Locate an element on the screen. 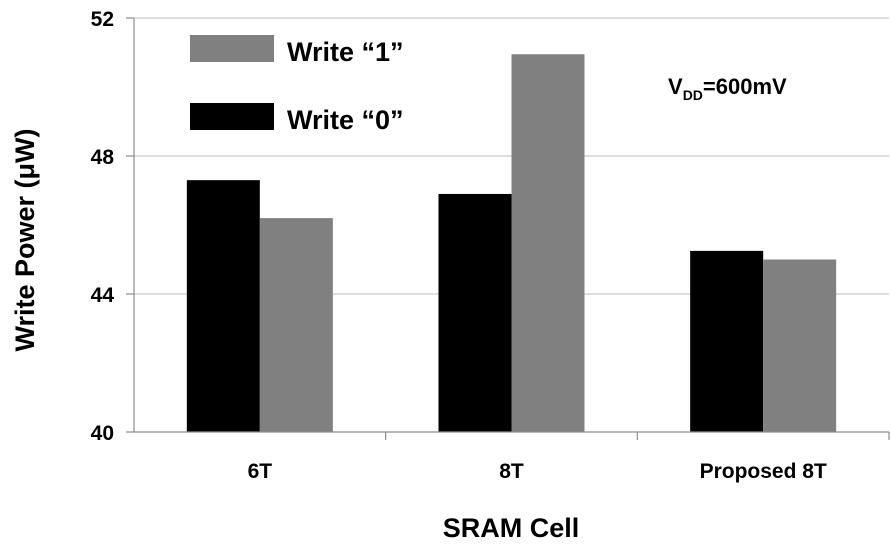  vdd-annotation: VDD=600mV is located at coordinates (727, 88).